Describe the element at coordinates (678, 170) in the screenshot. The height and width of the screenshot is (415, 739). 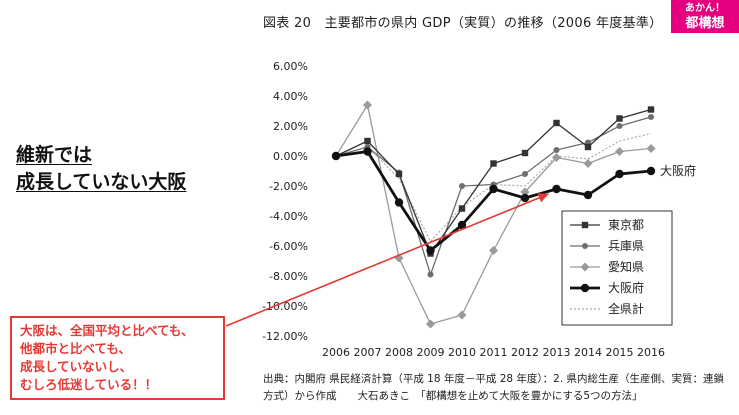
I see `osaka-end-label: 大阪府` at that location.